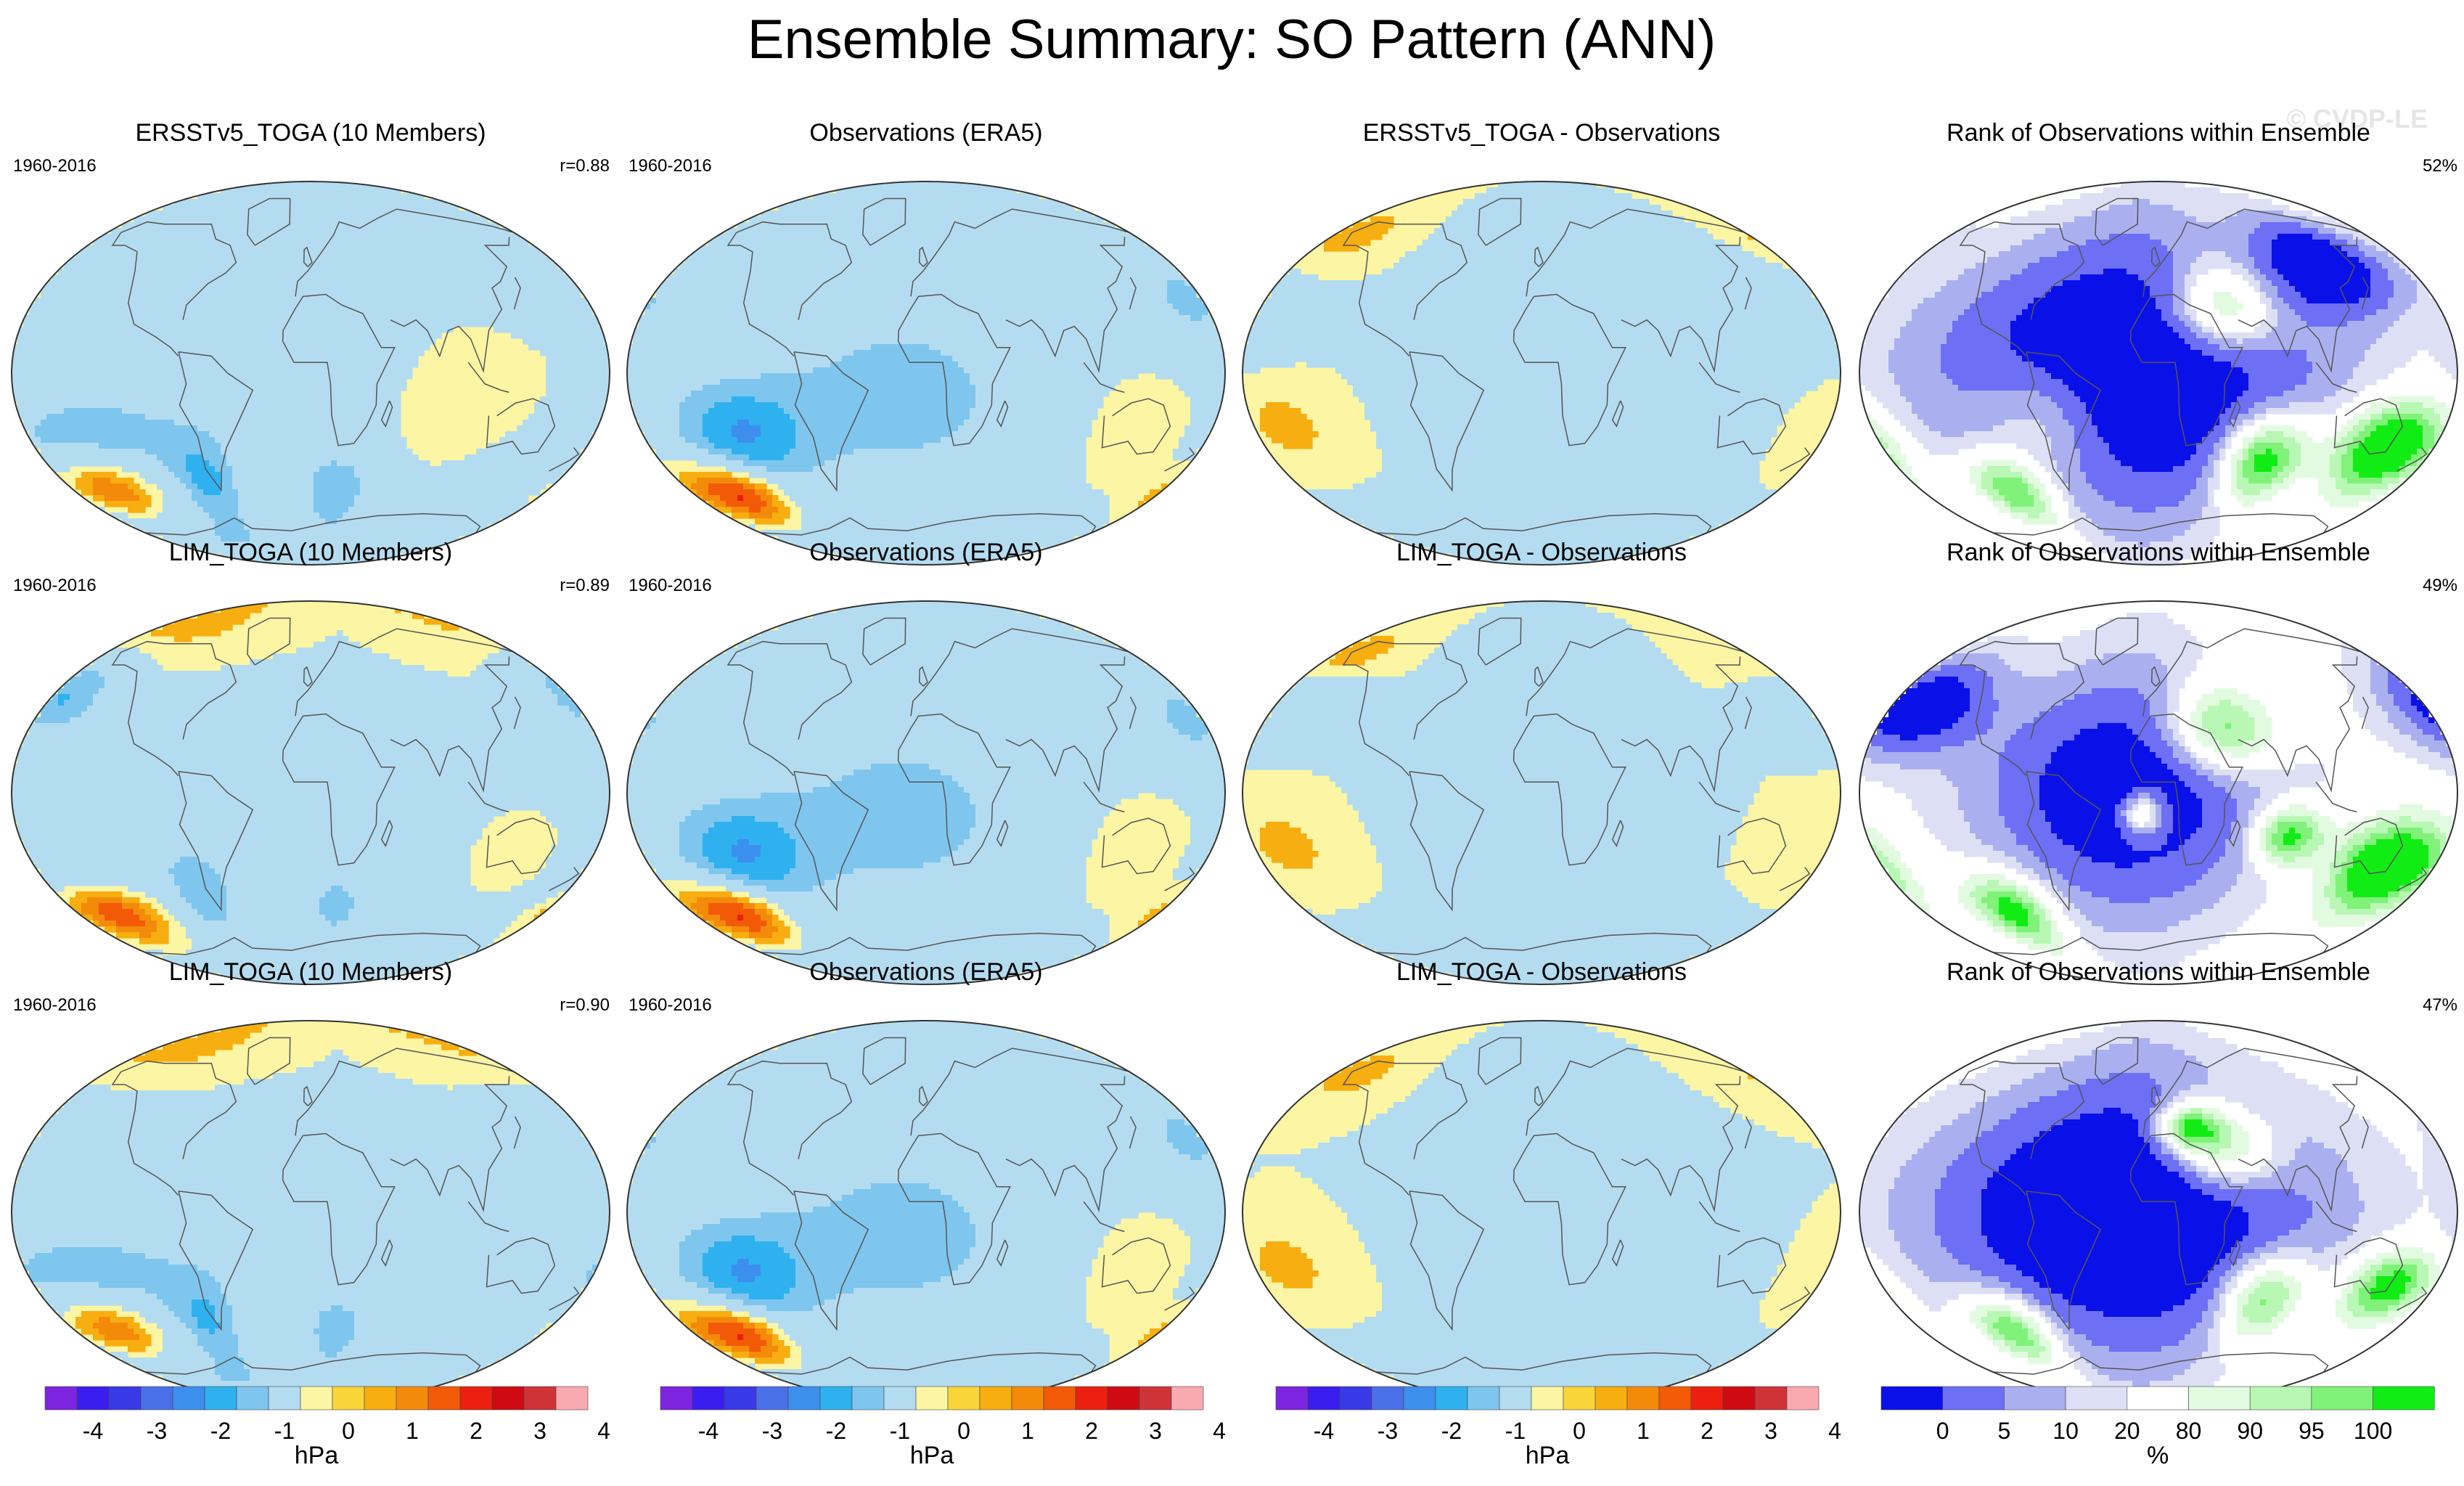 This screenshot has width=2464, height=1486. I want to click on colorbar-tick-label: 3, so click(1155, 1431).